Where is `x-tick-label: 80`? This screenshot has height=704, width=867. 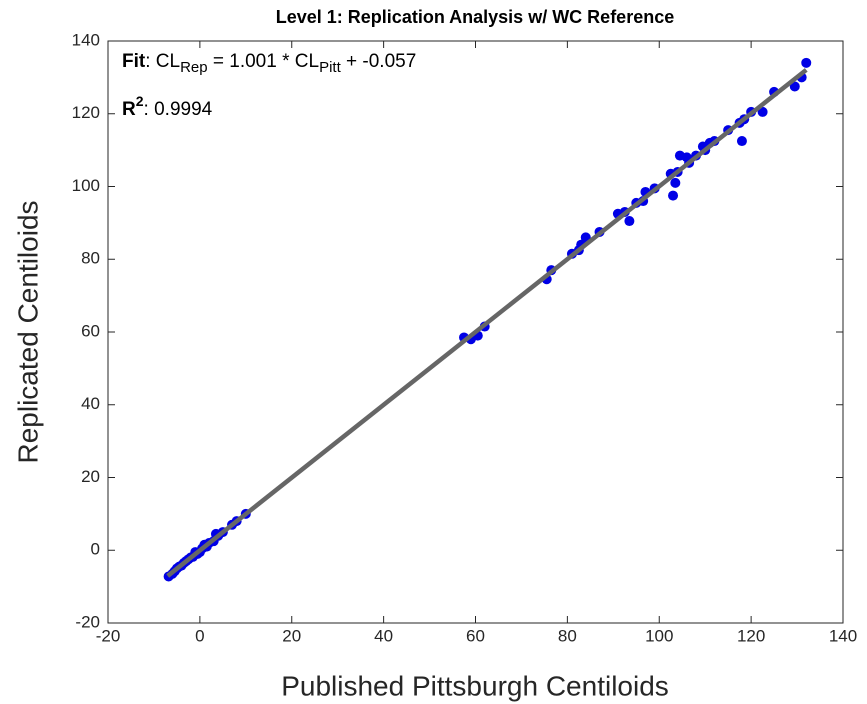
x-tick-label: 80 is located at coordinates (567, 635).